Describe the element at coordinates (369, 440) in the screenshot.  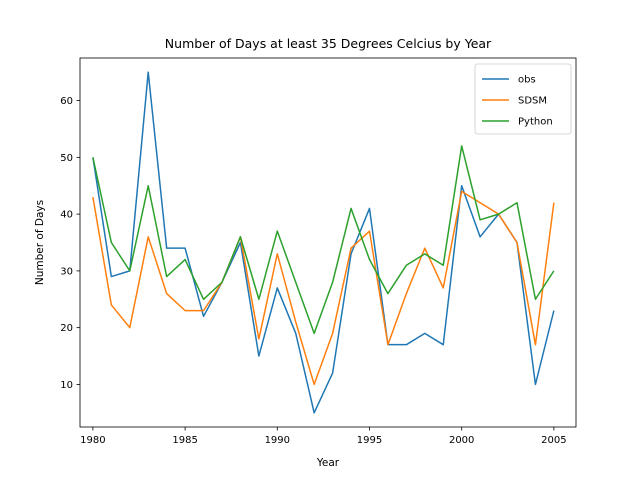
I see `x-tick-label: 1995` at that location.